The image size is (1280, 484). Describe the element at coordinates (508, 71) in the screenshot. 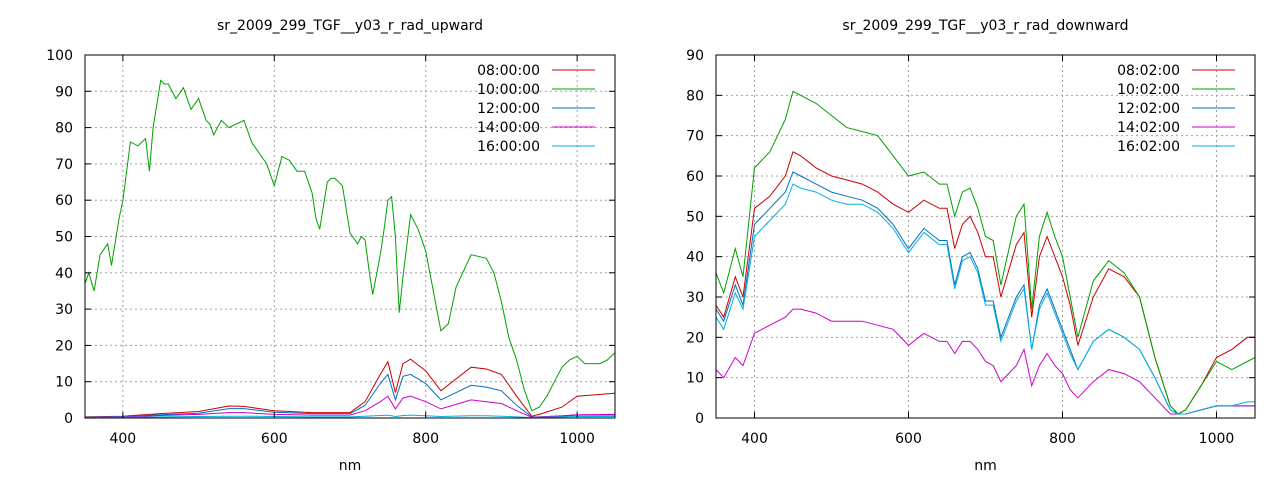

I see `legend-label: 08:00:00` at that location.